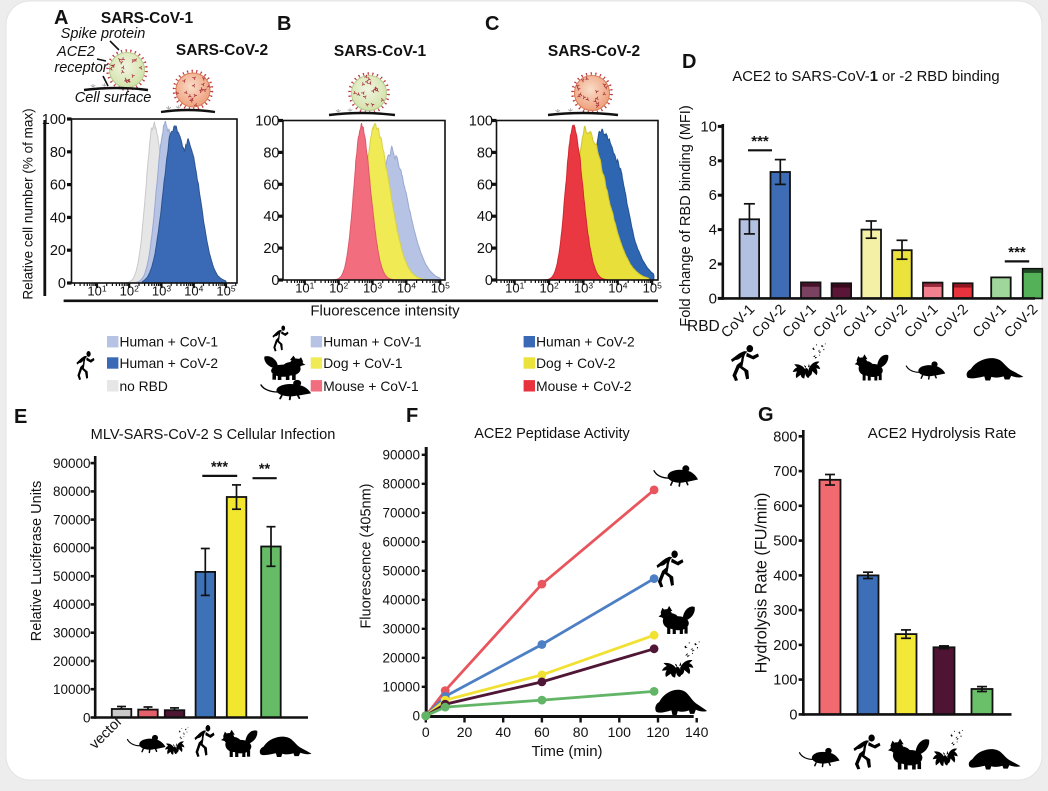 The height and width of the screenshot is (791, 1048). I want to click on svg-text: 700, so click(785, 472).